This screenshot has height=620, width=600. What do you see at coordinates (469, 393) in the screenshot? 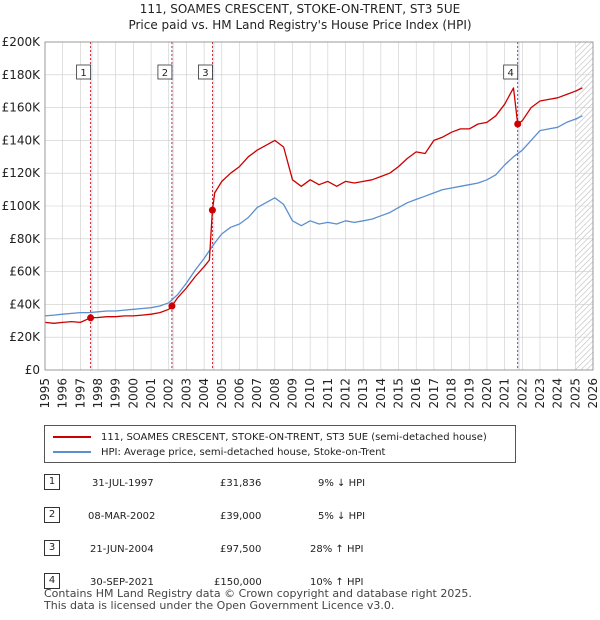
I see `x-tick-label: 2019` at bounding box center [469, 393].